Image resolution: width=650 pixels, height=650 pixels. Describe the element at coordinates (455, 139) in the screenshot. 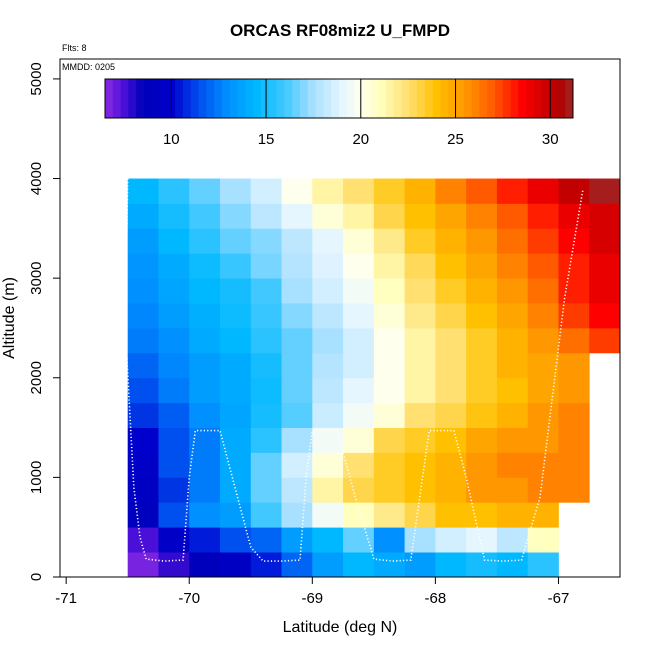

I see `colorbar-tick-label: 25` at that location.